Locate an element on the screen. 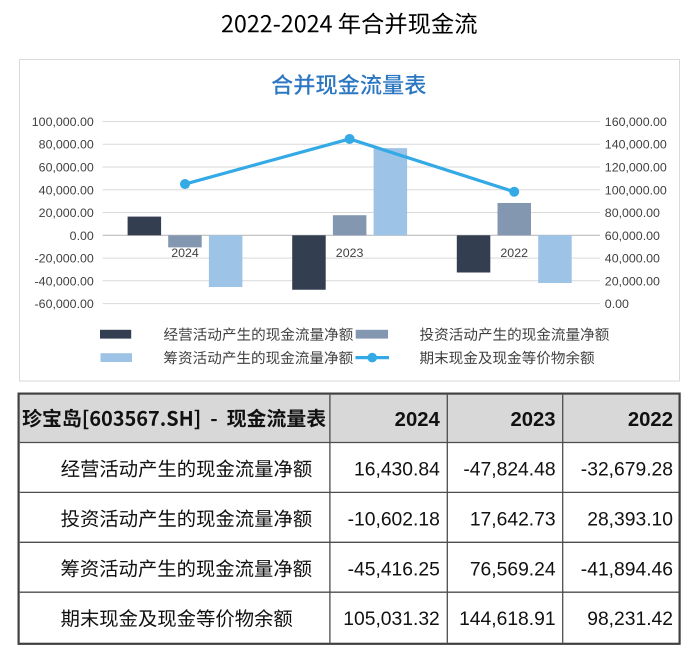  svg-text: 105,031.32 is located at coordinates (391, 619).